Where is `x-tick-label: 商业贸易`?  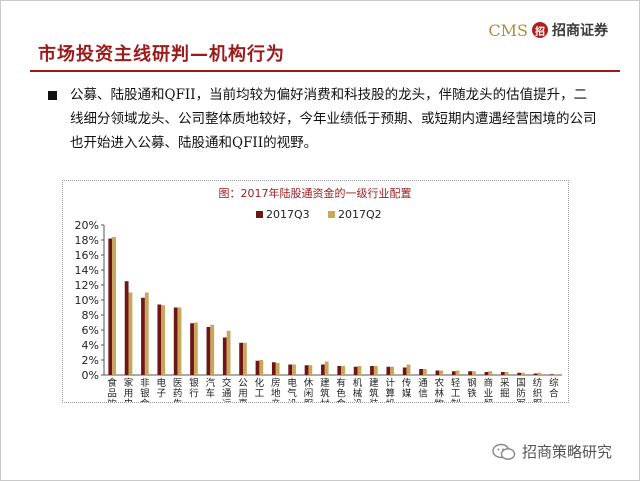 x-tick-label: 商业贸易 is located at coordinates (489, 389).